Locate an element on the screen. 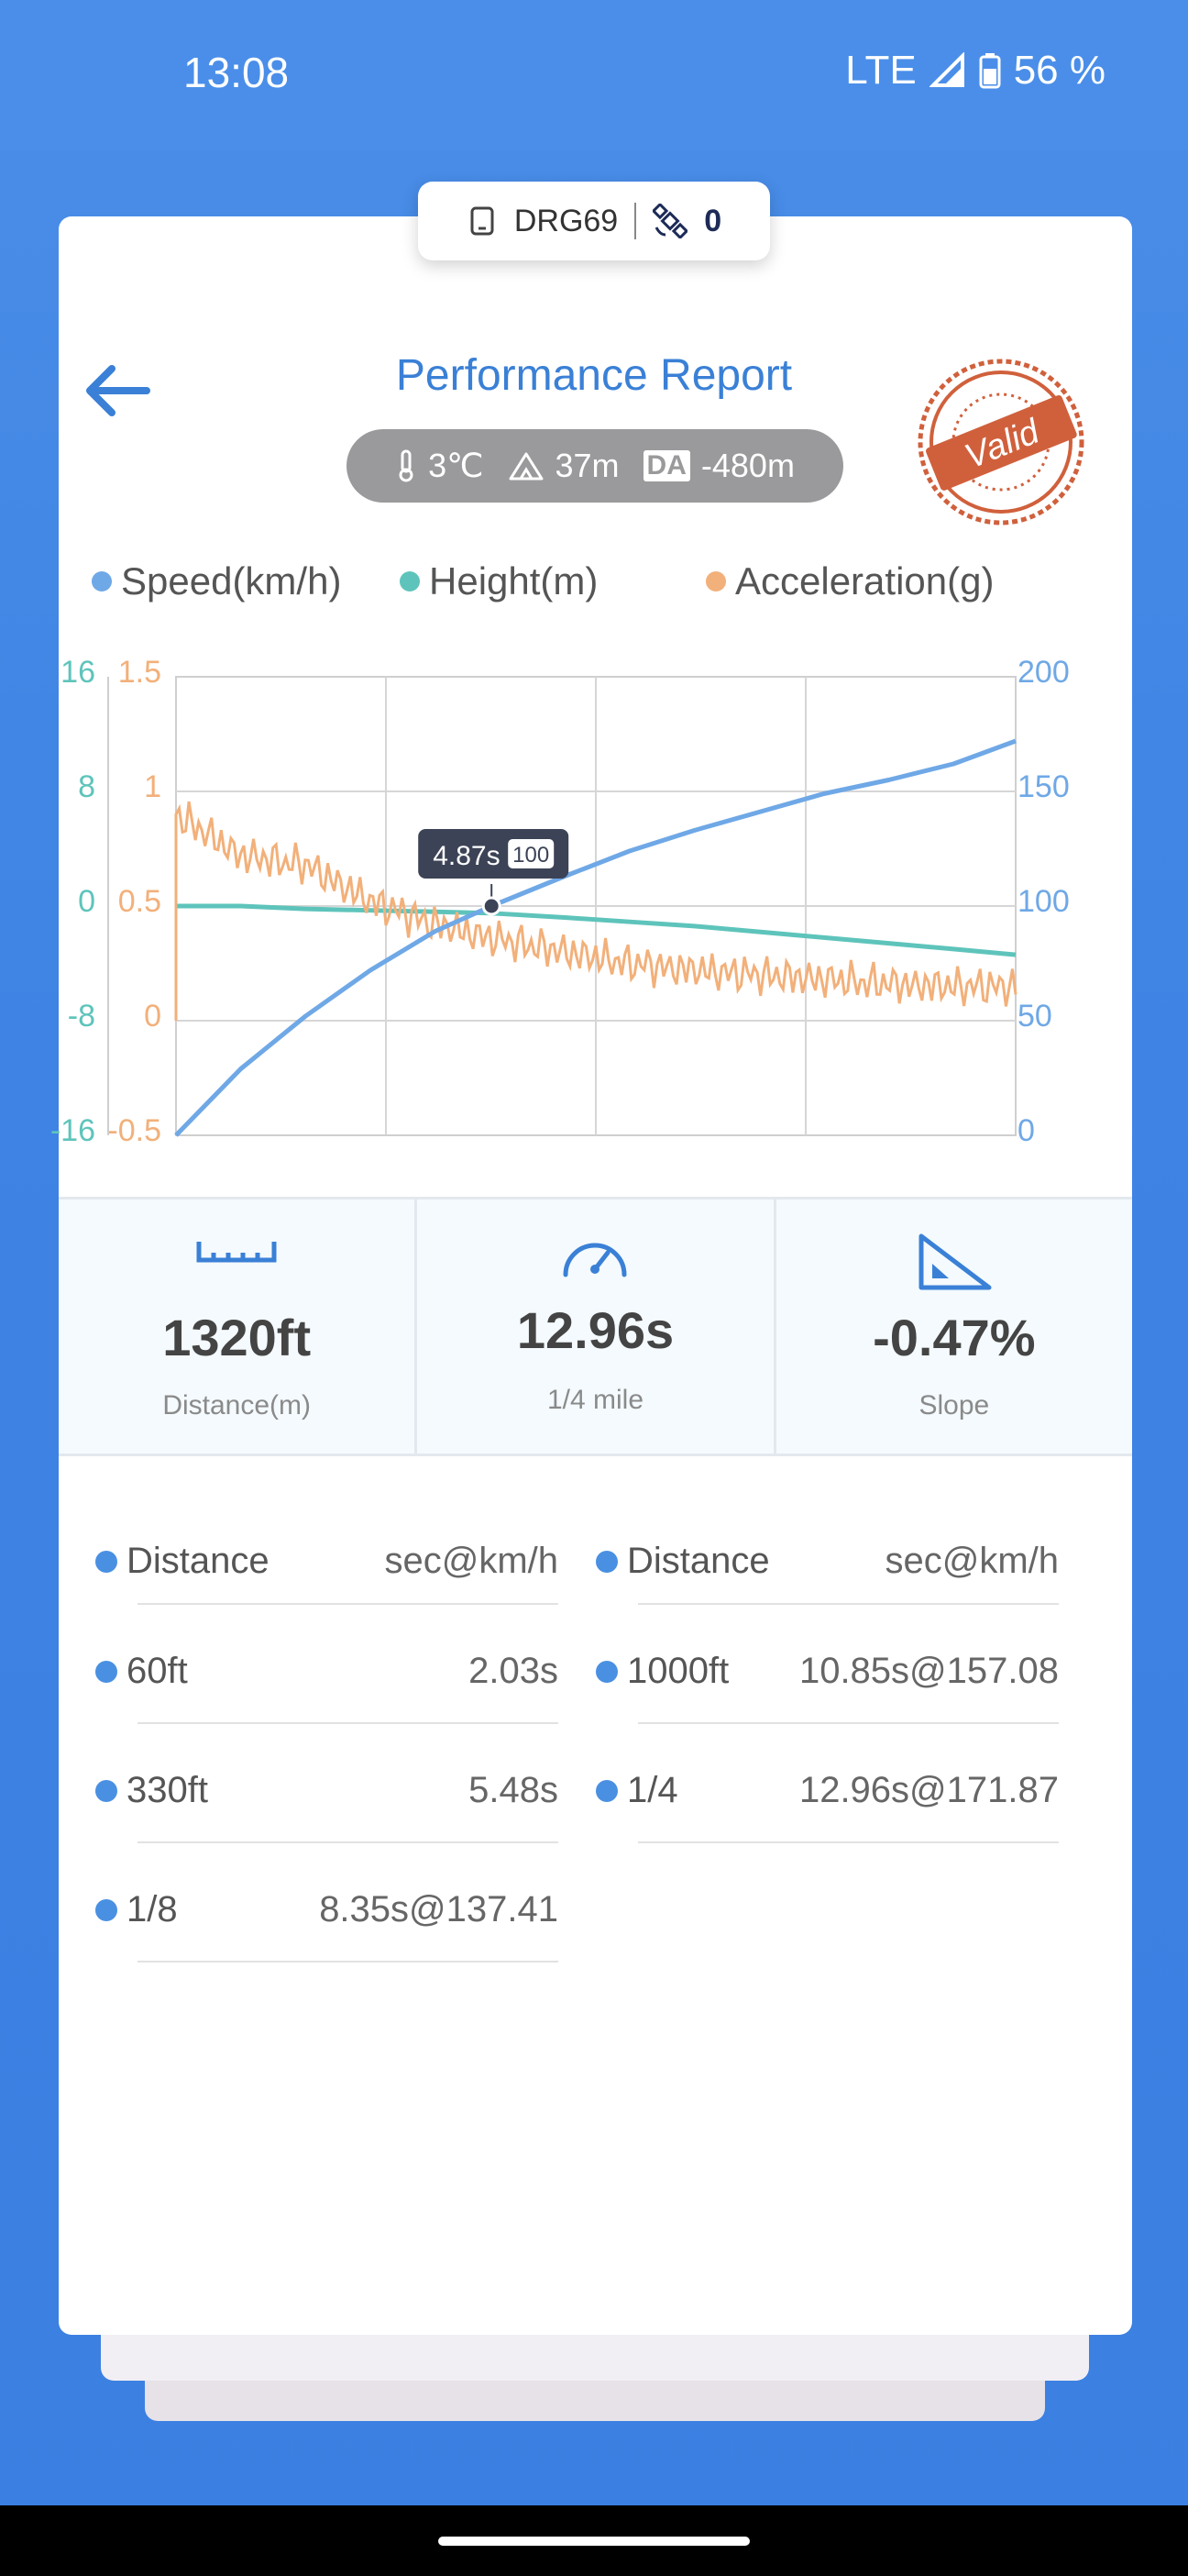 The width and height of the screenshot is (1188, 2576). split-value: 12.96s@171.87 is located at coordinates (928, 1790).